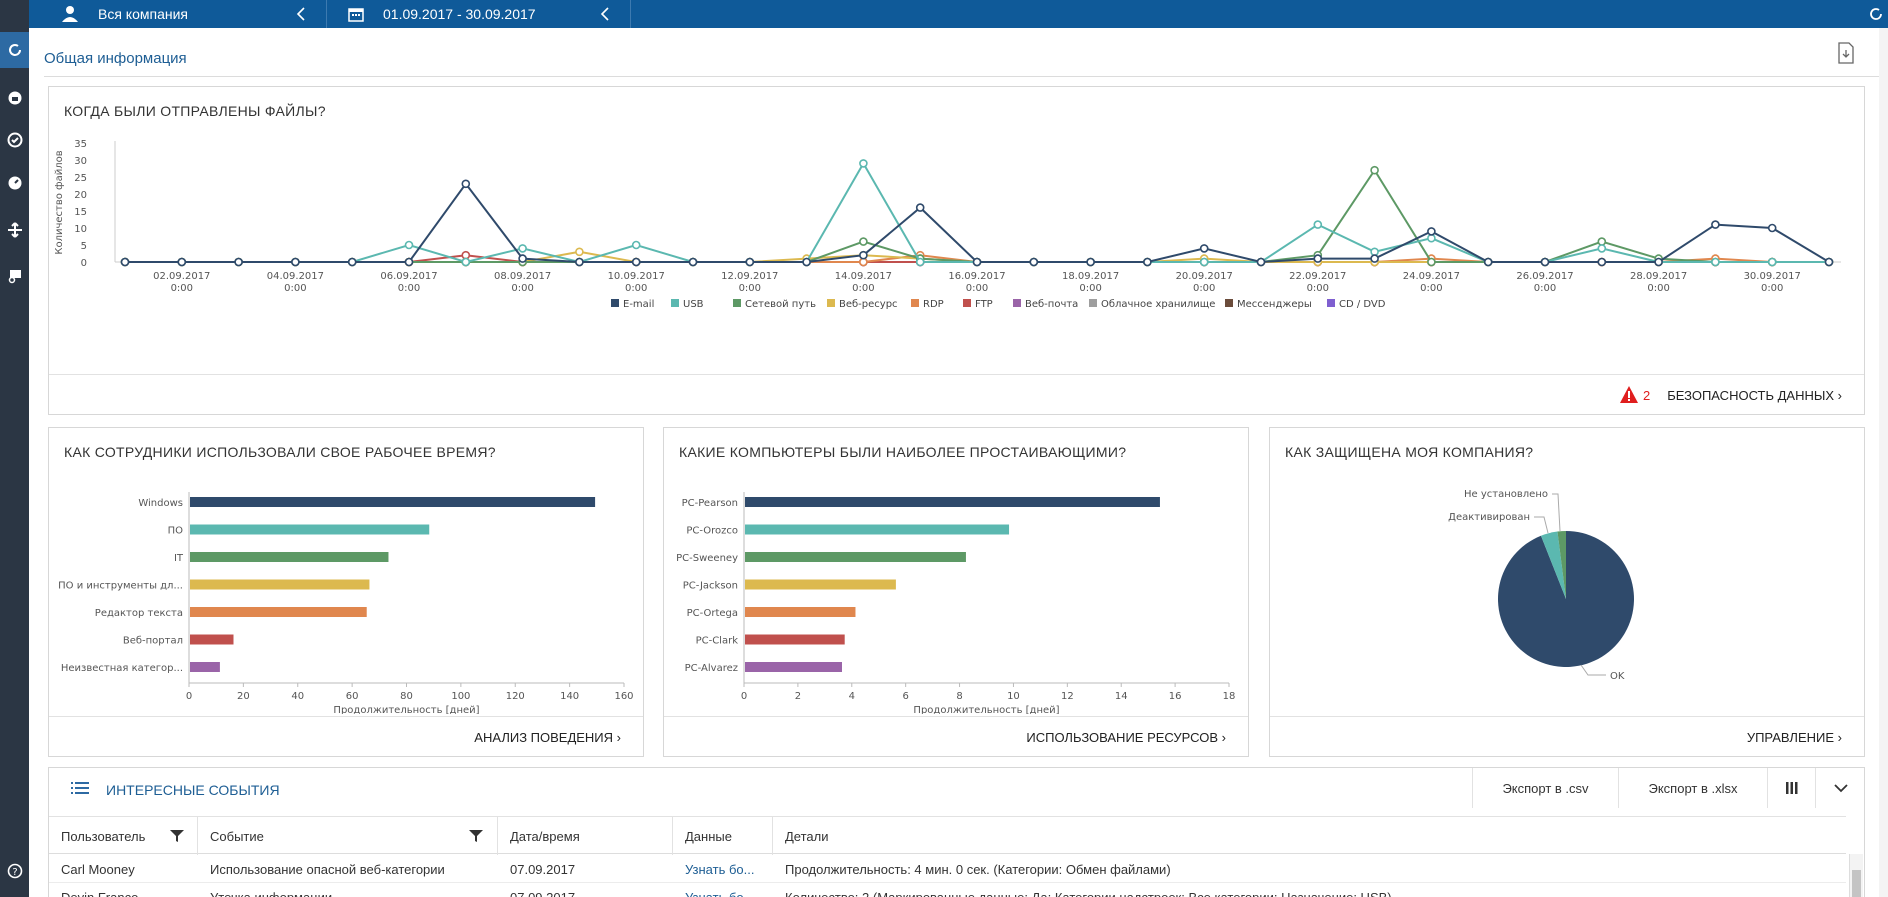  What do you see at coordinates (723, 836) in the screenshot?
I see `column-header-data: Данные` at bounding box center [723, 836].